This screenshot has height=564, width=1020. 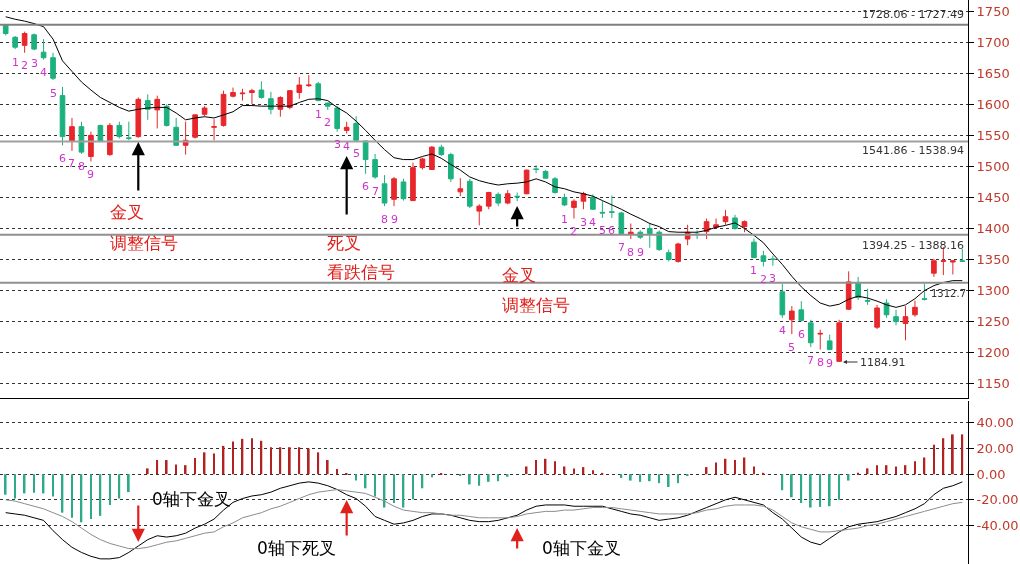 What do you see at coordinates (995, 449) in the screenshot?
I see `y-tick-label: 20.00` at bounding box center [995, 449].